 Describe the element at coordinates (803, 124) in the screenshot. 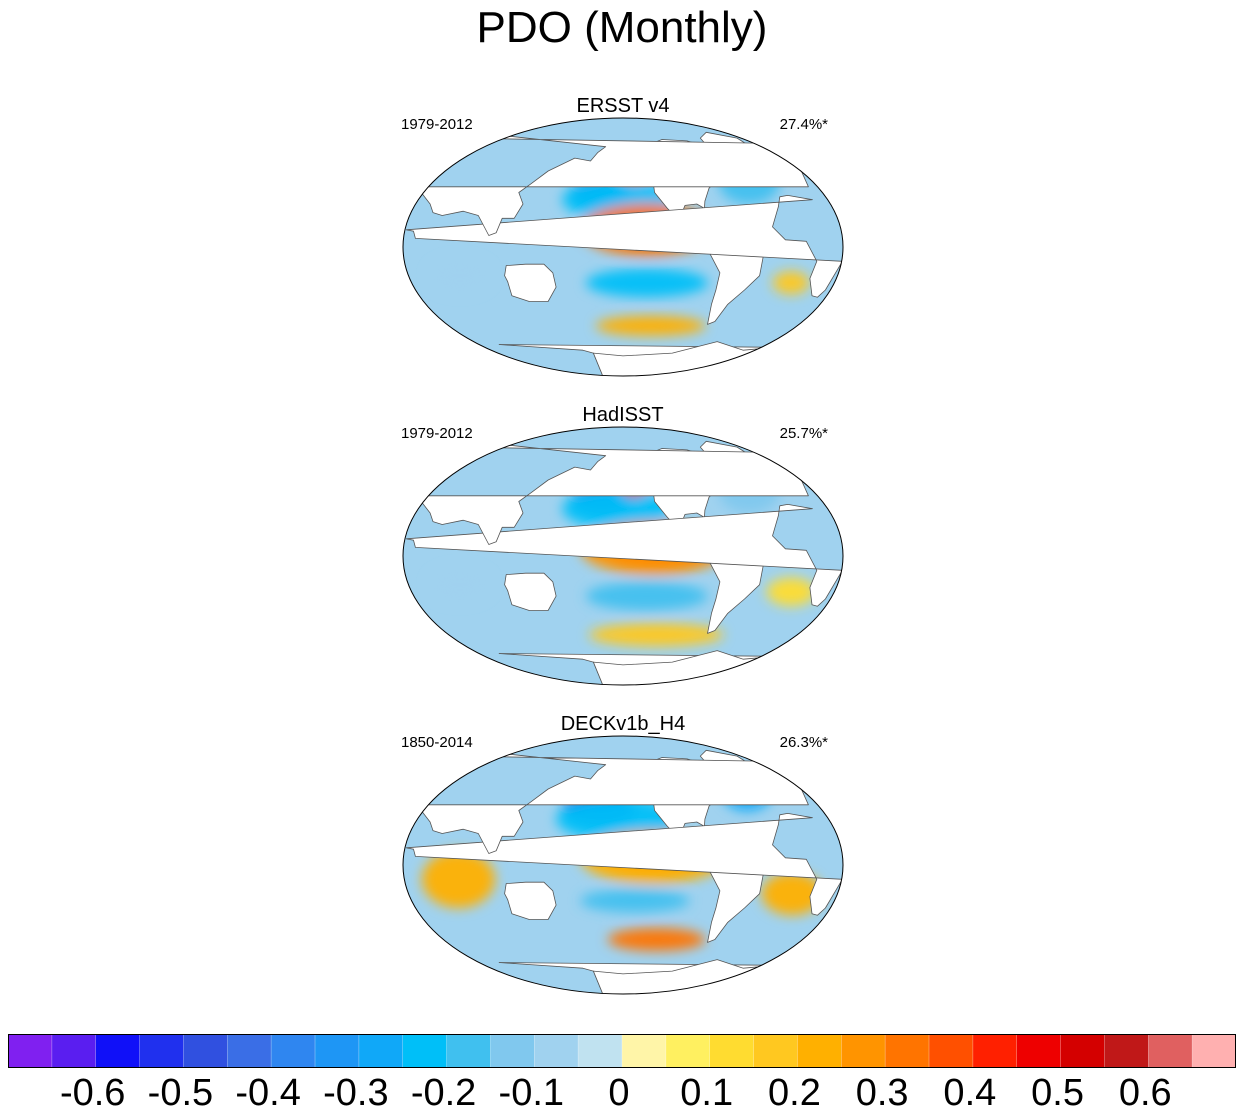

I see `panel-variance: 27.4%*` at that location.